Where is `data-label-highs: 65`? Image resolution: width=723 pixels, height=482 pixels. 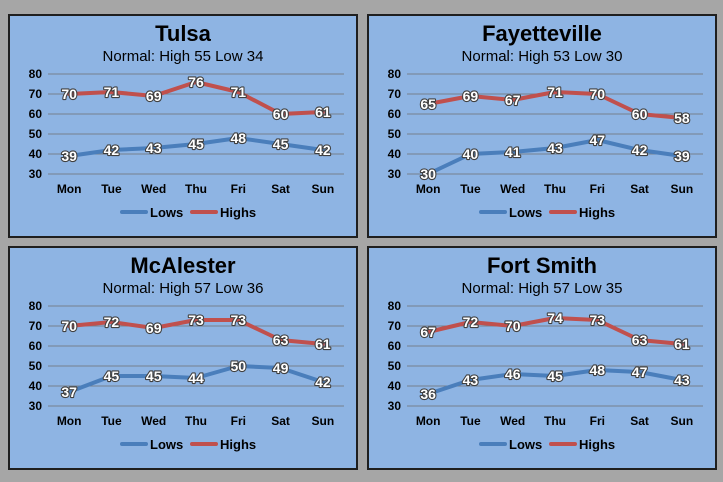
data-label-highs: 65 is located at coordinates (428, 104).